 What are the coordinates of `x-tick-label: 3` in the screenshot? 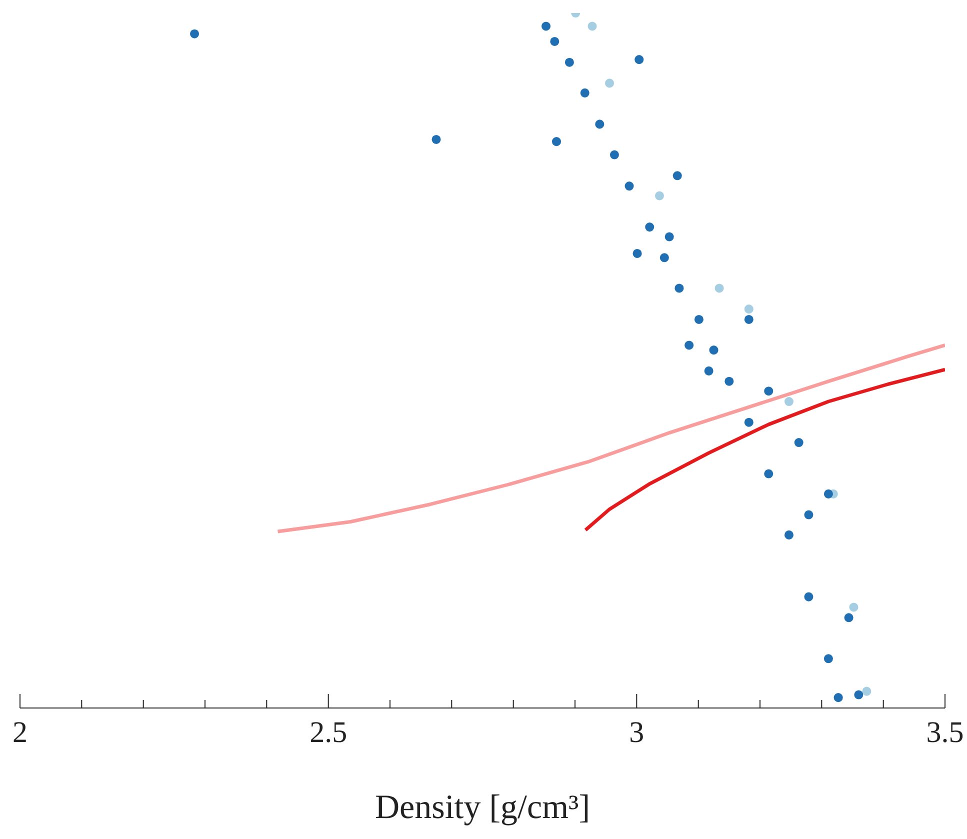 It's located at (636, 732).